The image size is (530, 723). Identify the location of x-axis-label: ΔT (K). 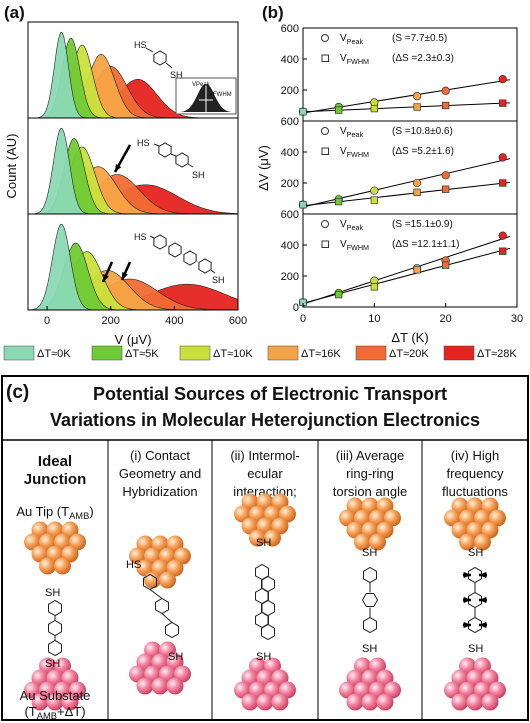
(409, 337).